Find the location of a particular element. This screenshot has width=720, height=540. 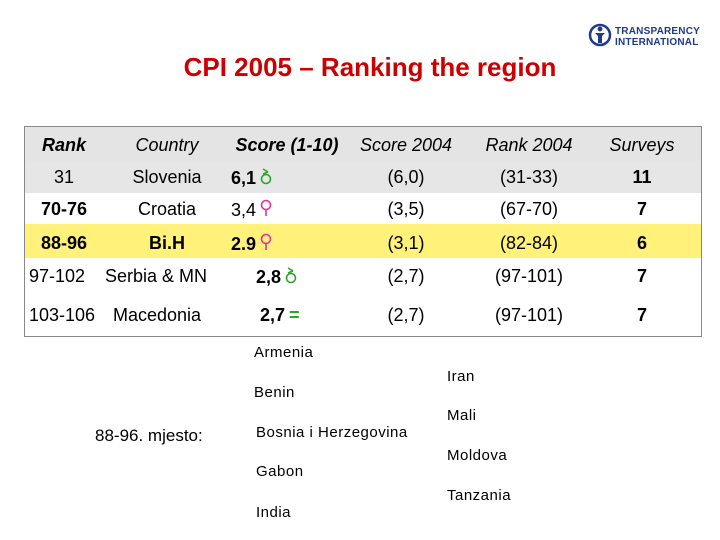

cell-rank: 103-106 is located at coordinates (62, 315).